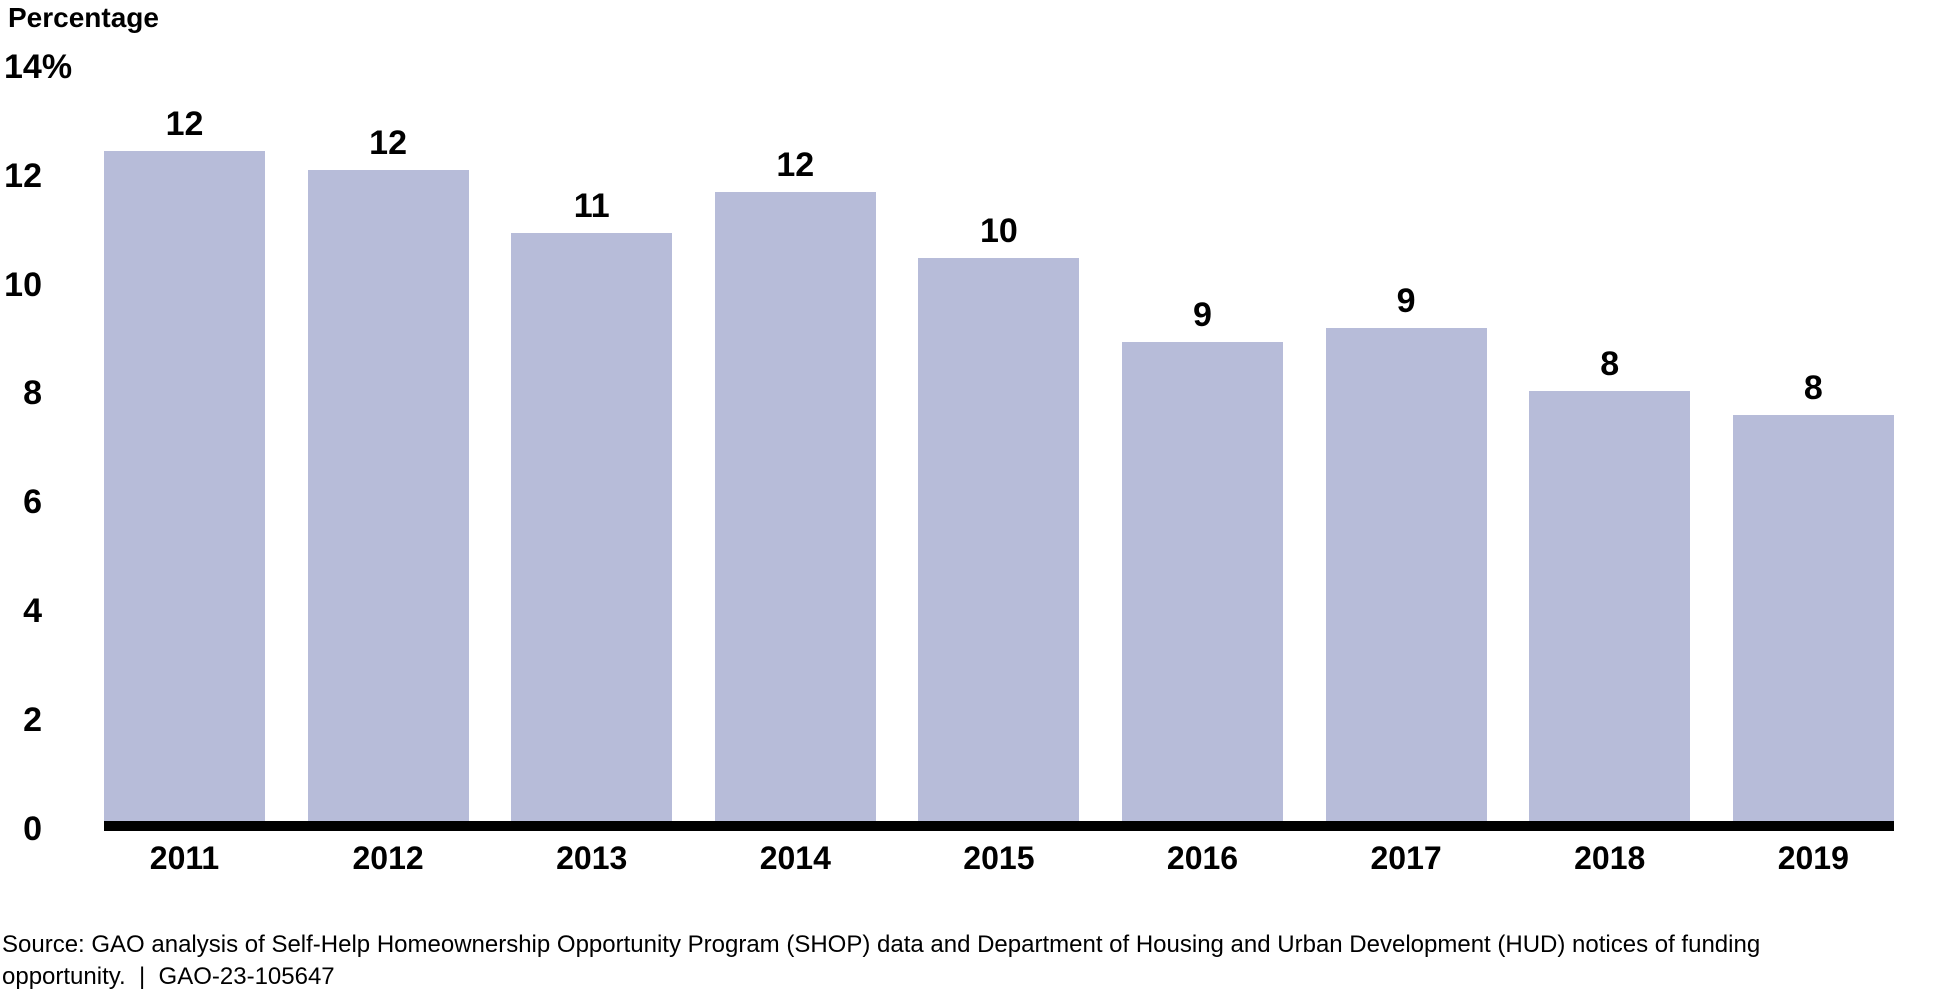 Image resolution: width=1950 pixels, height=994 pixels. Describe the element at coordinates (184, 489) in the screenshot. I see `bar-2011` at that location.